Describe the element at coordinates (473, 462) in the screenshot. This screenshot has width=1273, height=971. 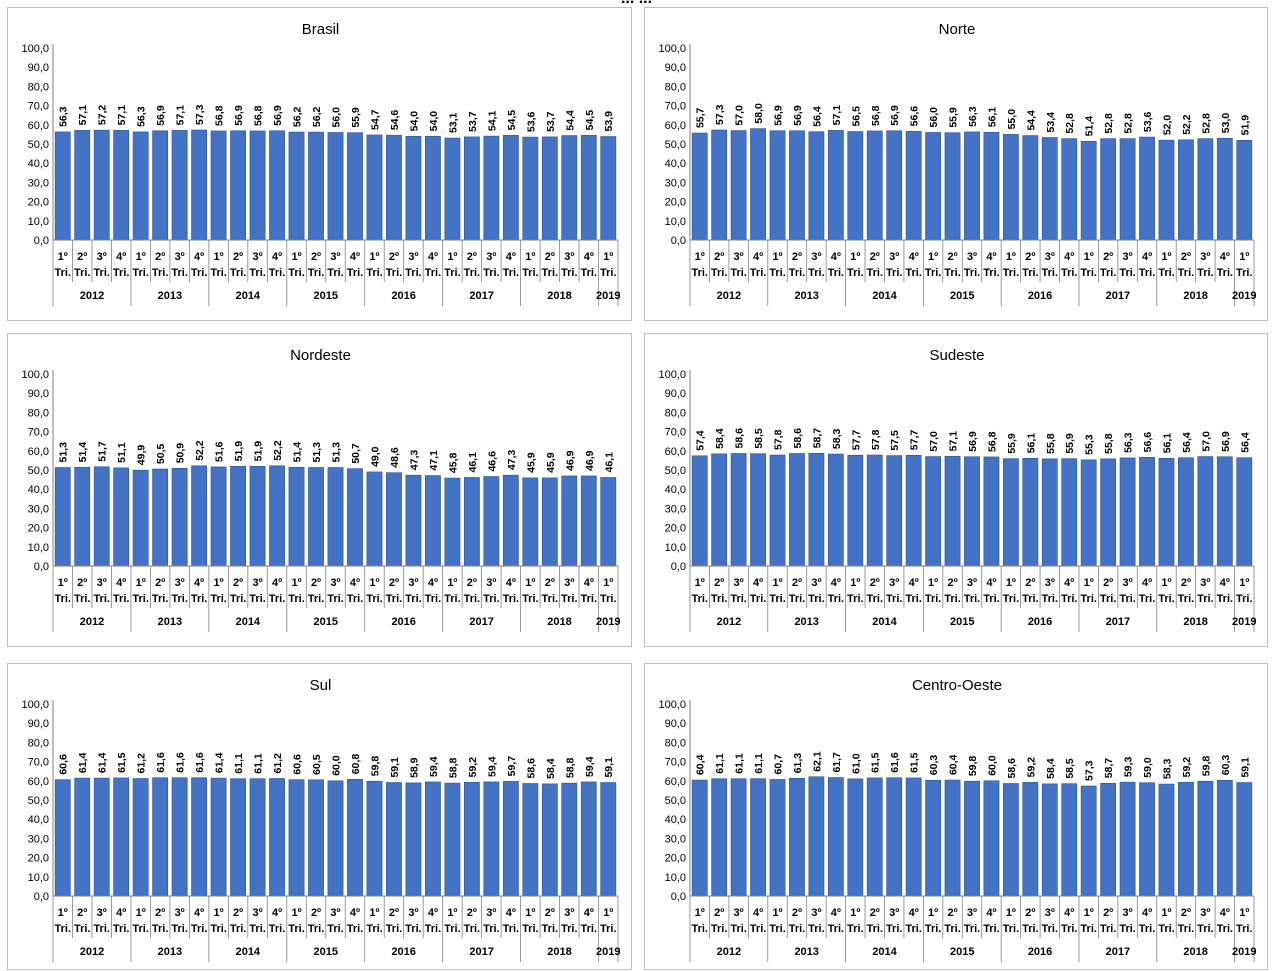
I see `data-label: 46,1` at that location.